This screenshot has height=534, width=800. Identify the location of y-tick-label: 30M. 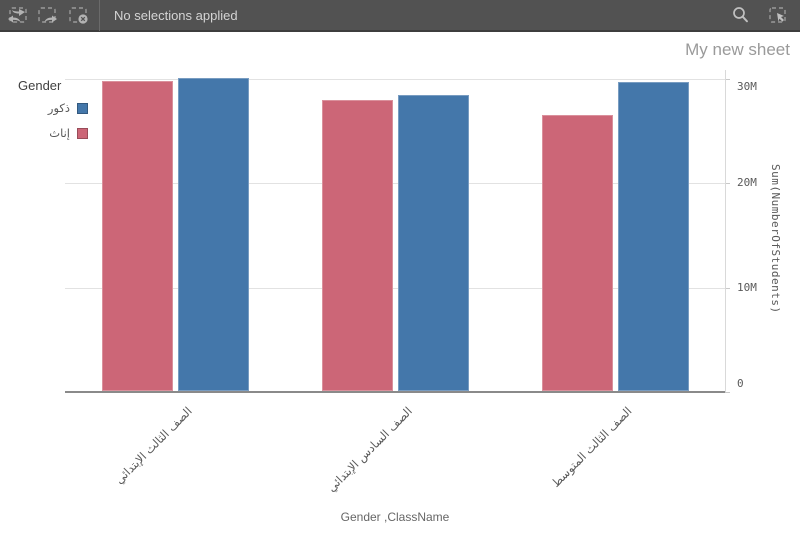
(747, 86).